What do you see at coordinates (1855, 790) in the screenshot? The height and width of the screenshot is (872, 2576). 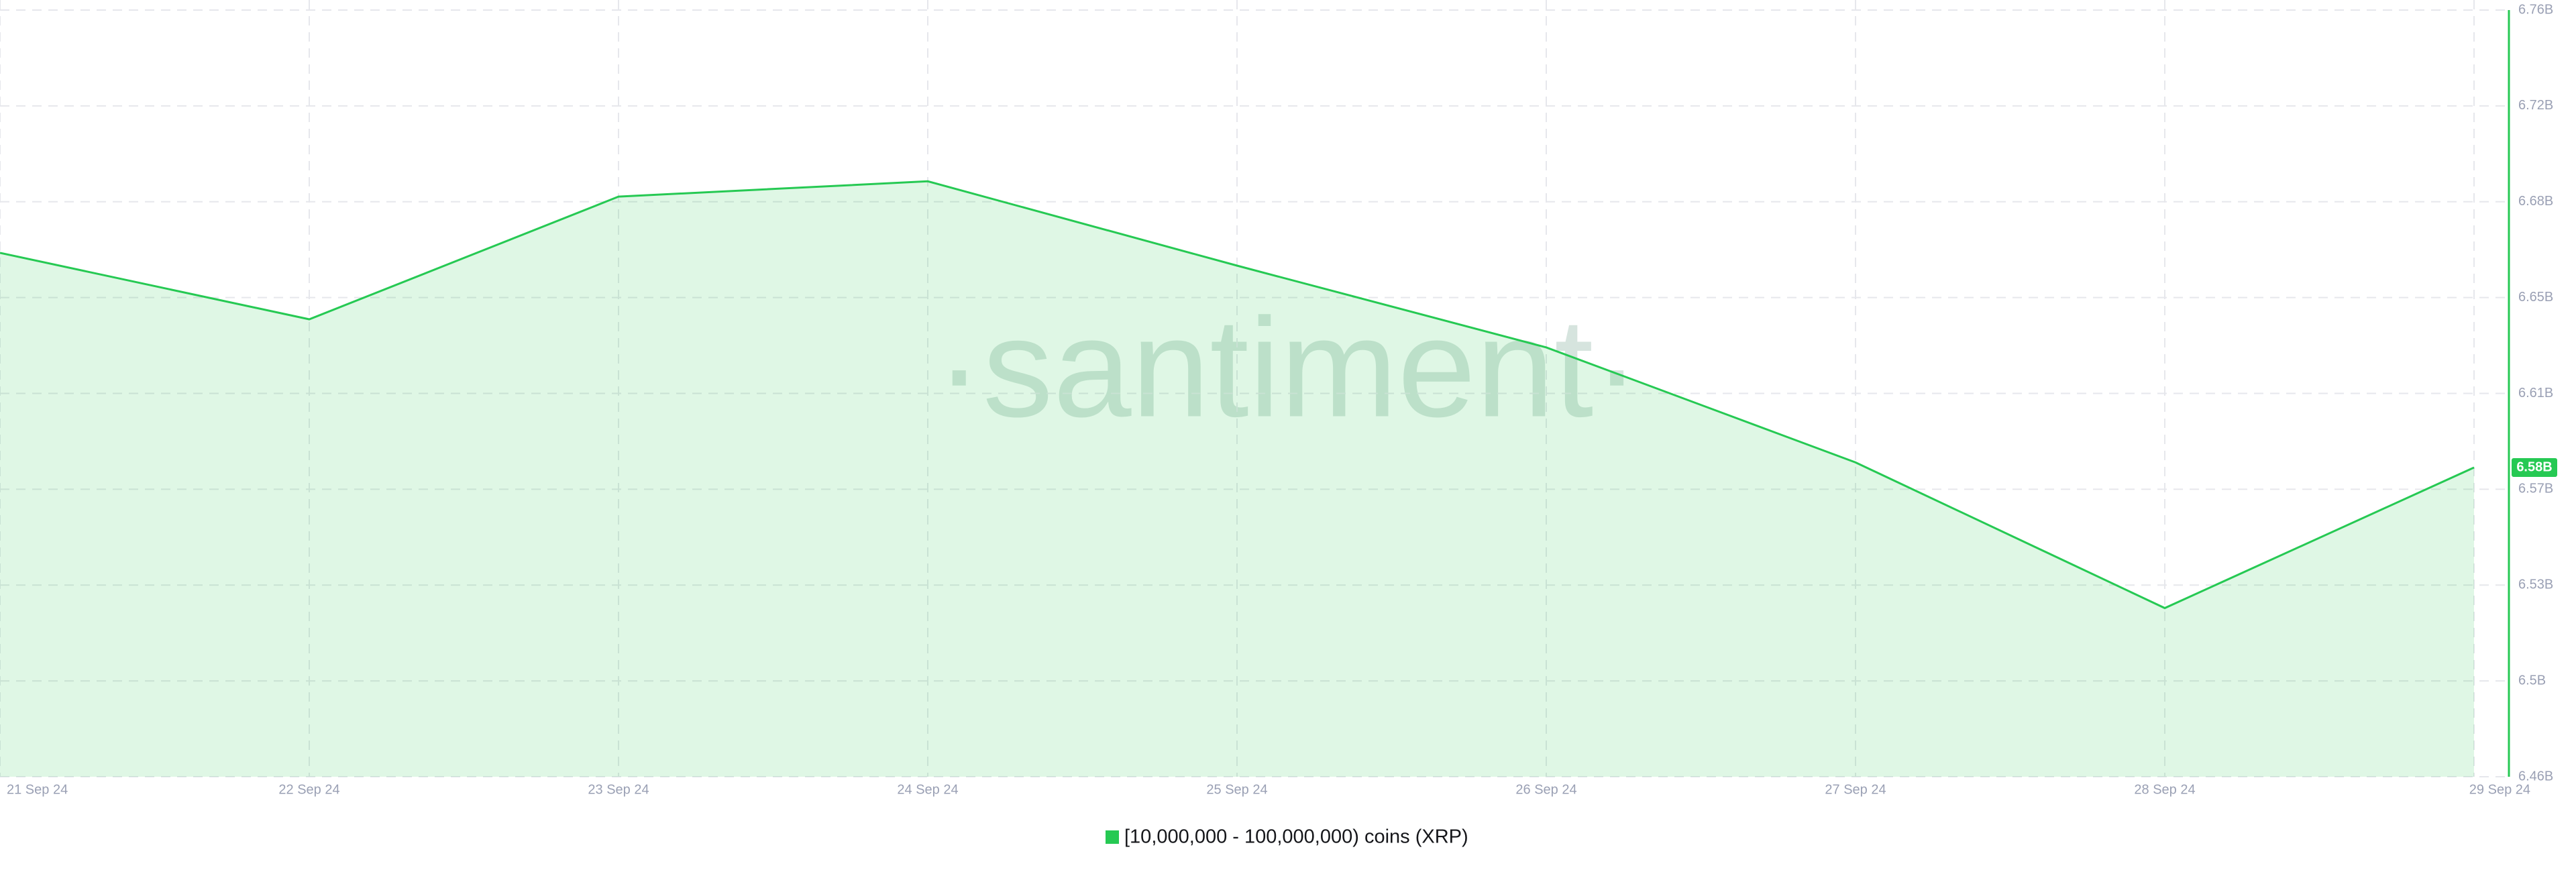 I see `x-tick-label: 27 Sep 24` at bounding box center [1855, 790].